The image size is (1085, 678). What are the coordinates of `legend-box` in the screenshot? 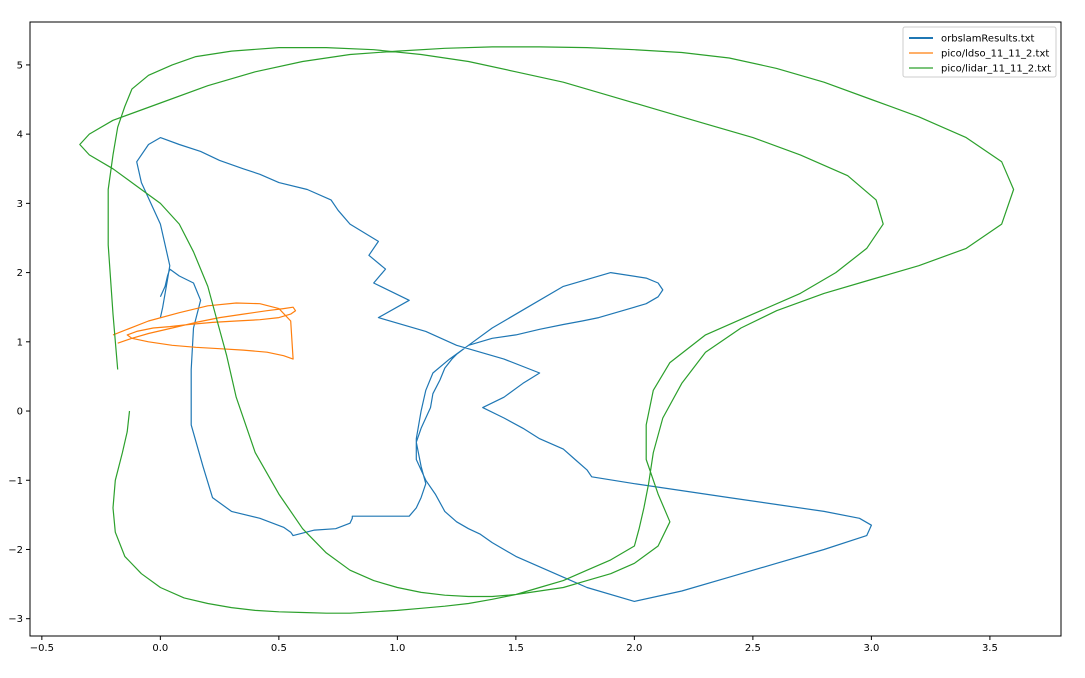 It's located at (979, 52).